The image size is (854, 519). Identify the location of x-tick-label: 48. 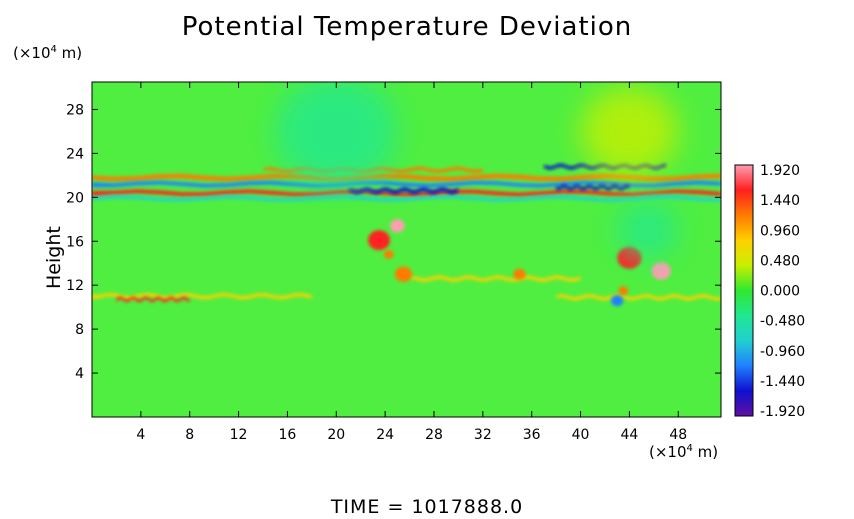
(678, 435).